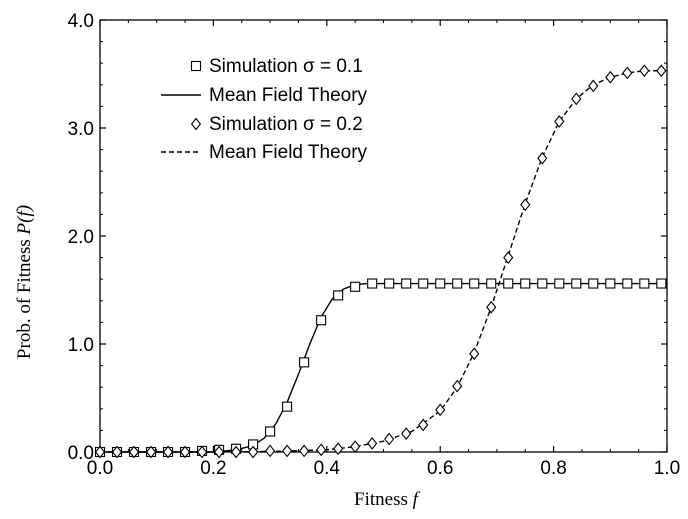 The height and width of the screenshot is (519, 688). What do you see at coordinates (81, 453) in the screenshot?
I see `y-tick-label: 0.0` at bounding box center [81, 453].